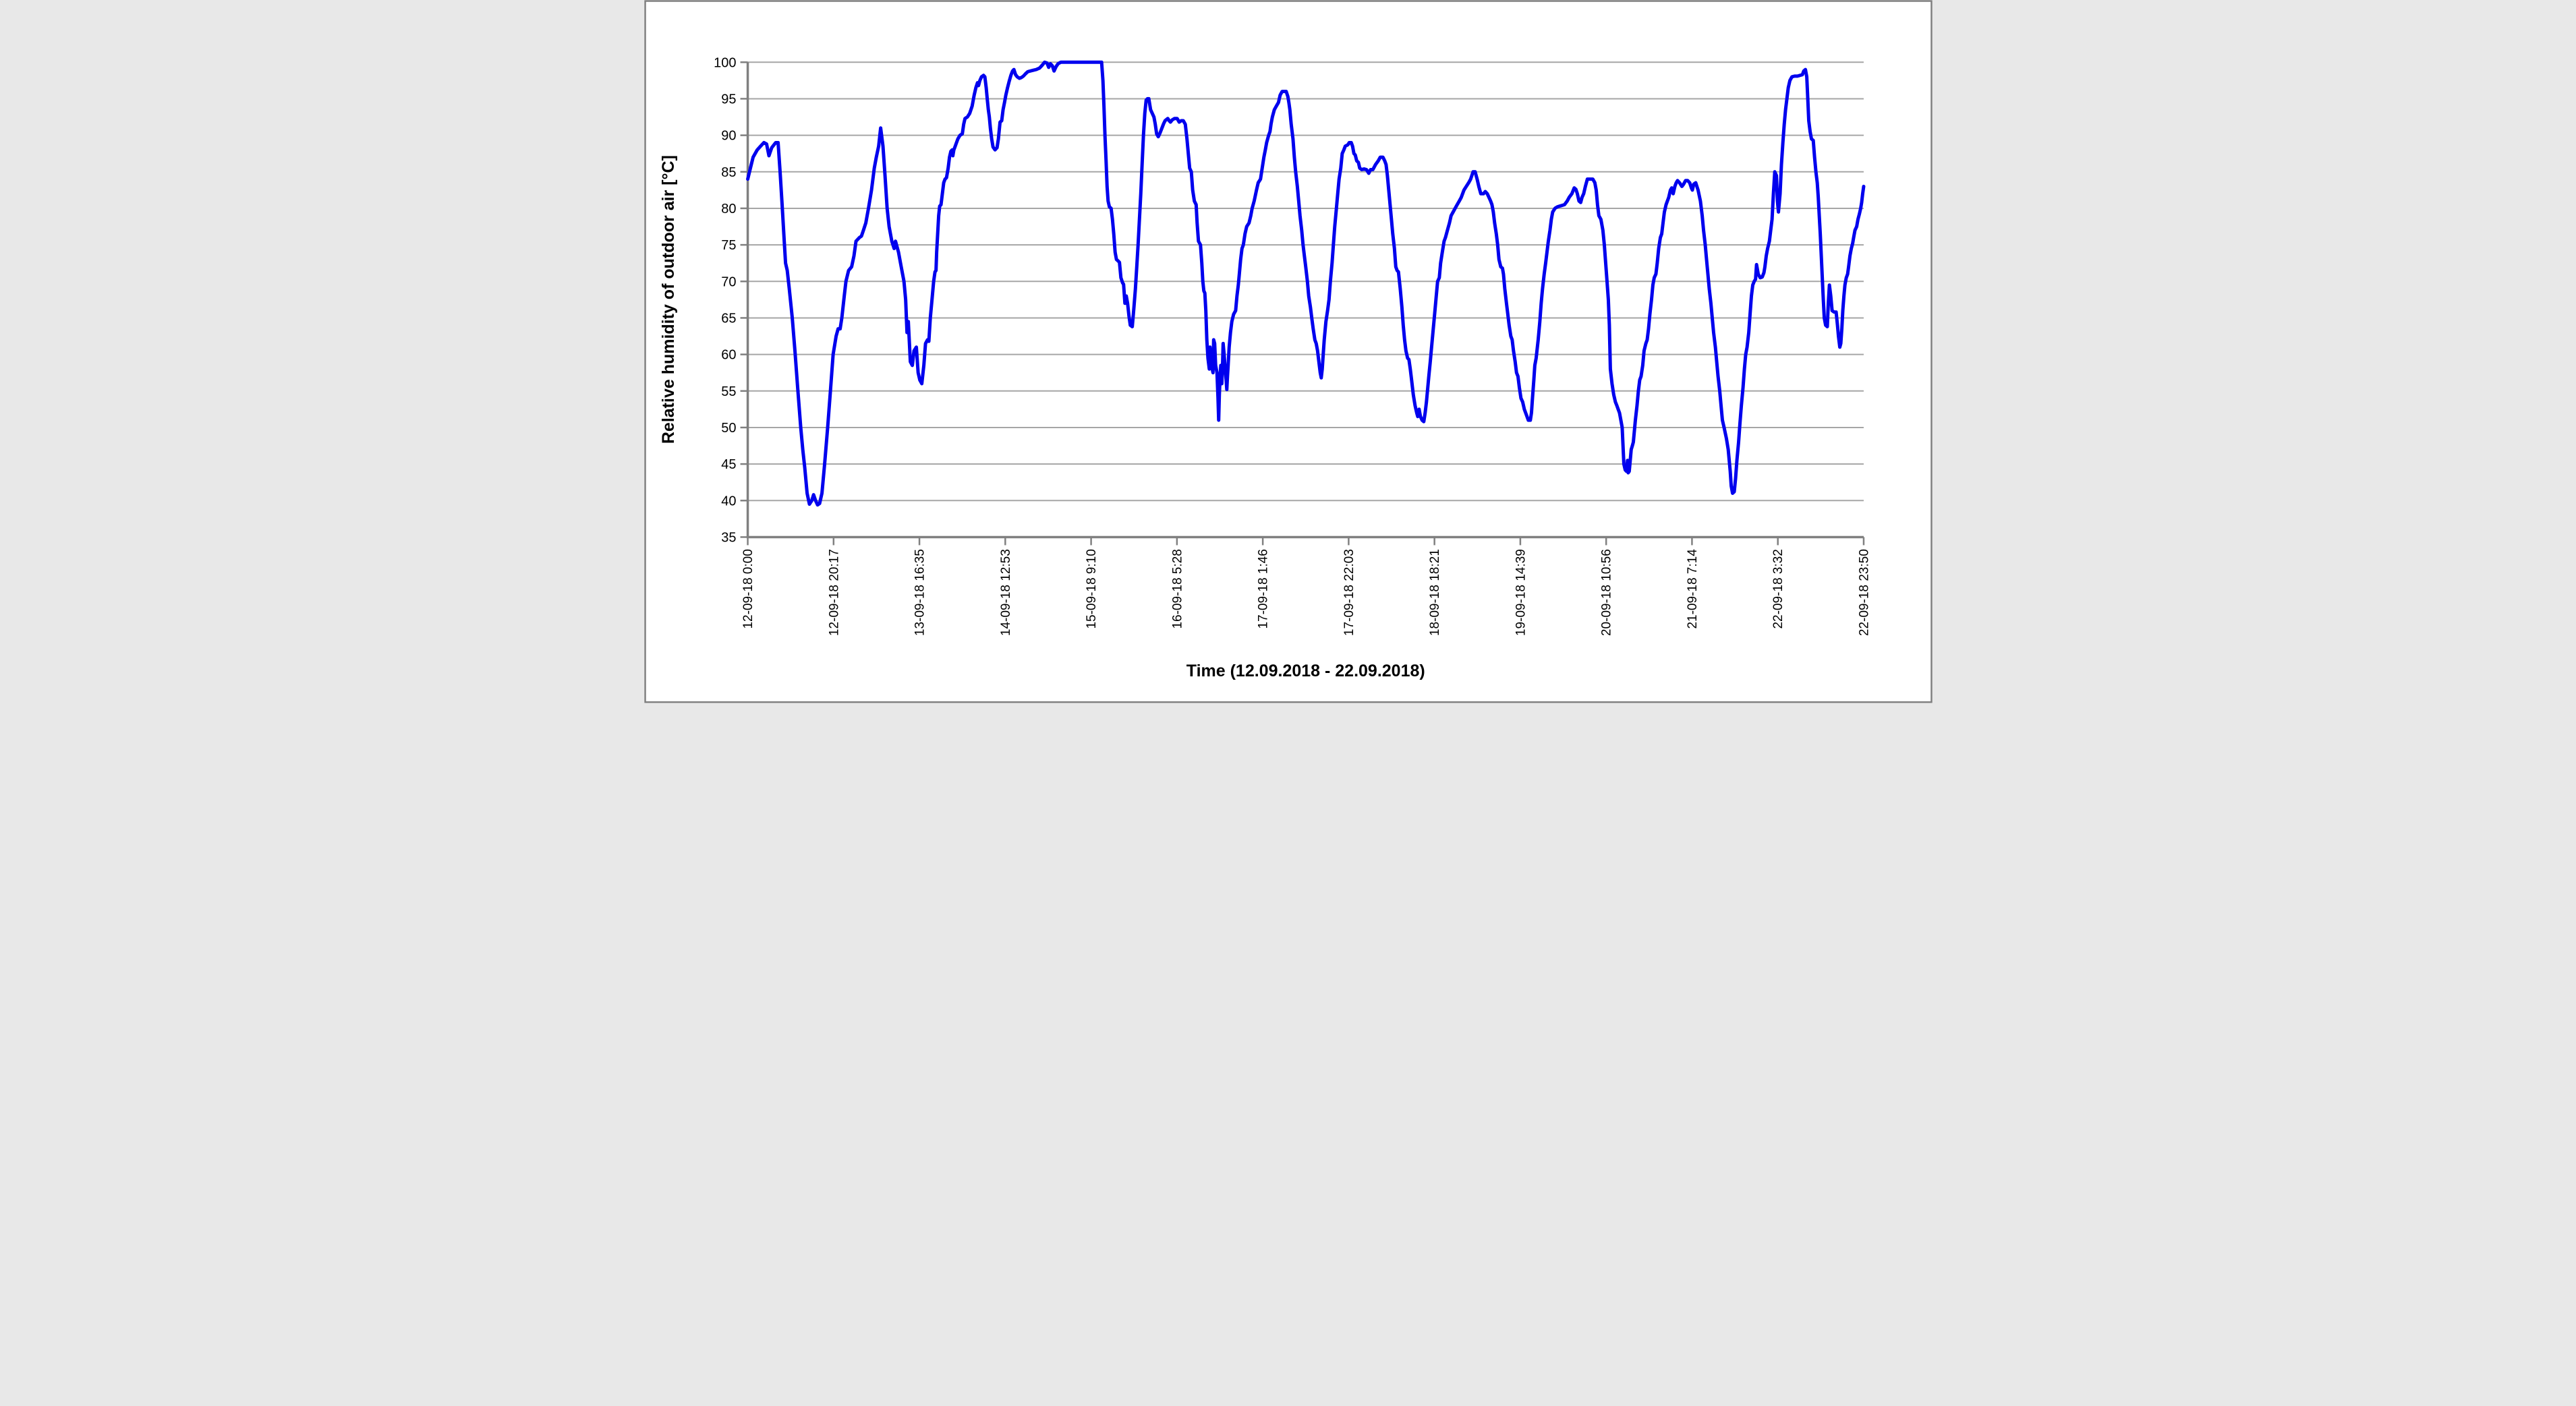  What do you see at coordinates (728, 464) in the screenshot?
I see `y-tick-label-45: 45` at bounding box center [728, 464].